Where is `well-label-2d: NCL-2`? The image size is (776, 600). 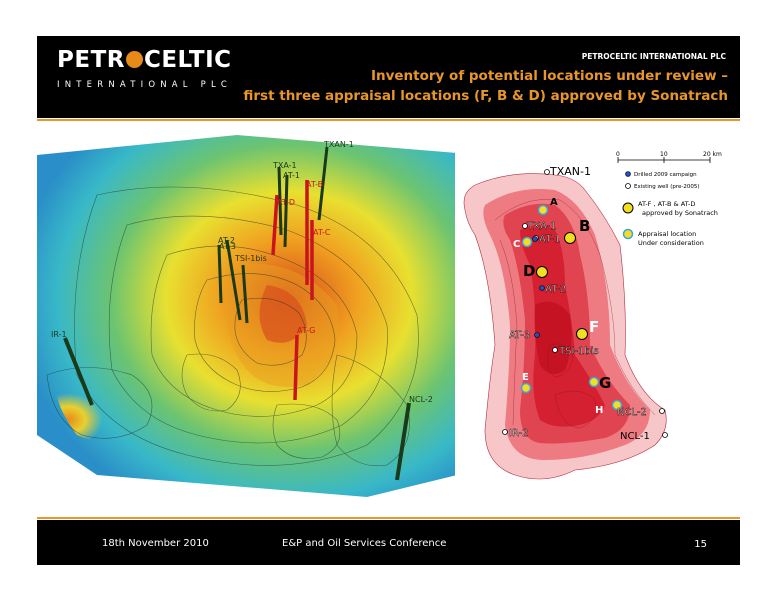 well-label-2d: NCL-2 is located at coordinates (632, 412).